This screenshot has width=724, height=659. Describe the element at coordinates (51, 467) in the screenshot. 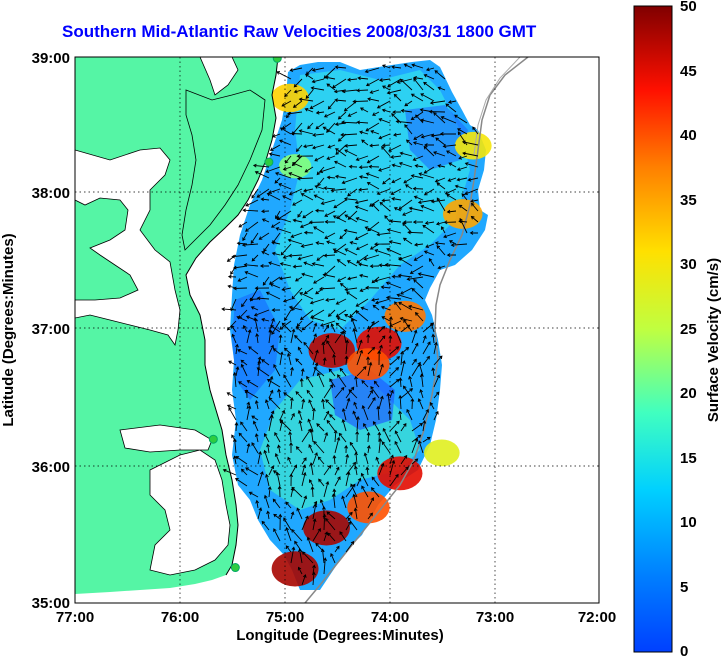

I see `y-tick-label: 36:00` at that location.